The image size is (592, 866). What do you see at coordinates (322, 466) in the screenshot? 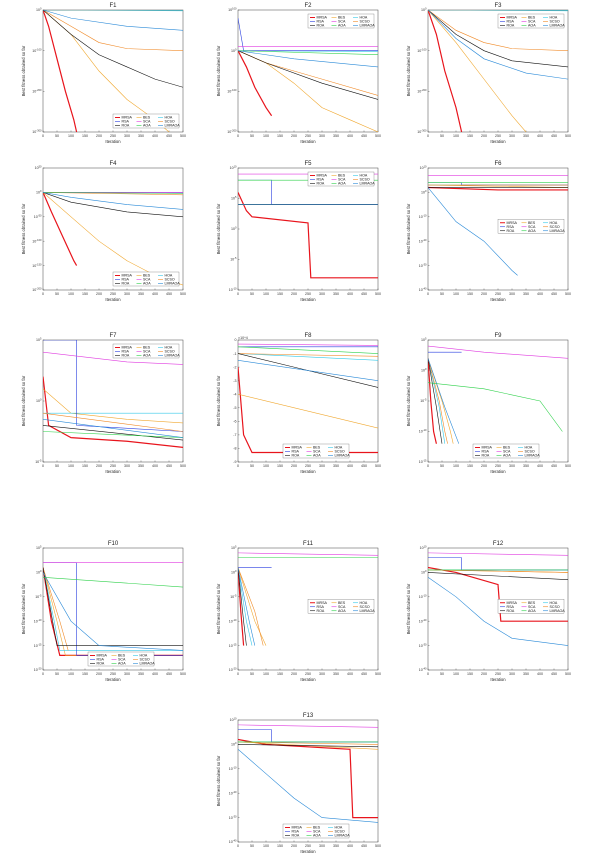
I see `x-tick-label: 300` at bounding box center [322, 466].